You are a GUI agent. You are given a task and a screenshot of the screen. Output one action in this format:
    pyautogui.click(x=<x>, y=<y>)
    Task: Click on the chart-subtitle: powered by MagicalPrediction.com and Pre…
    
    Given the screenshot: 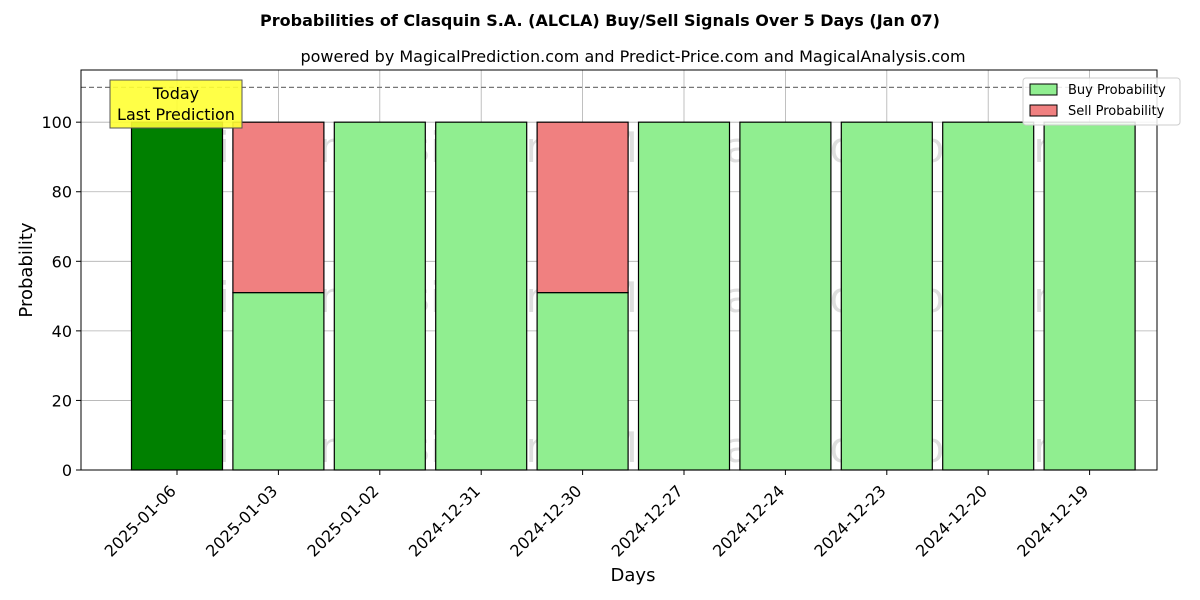 What is the action you would take?
    pyautogui.click(x=632, y=56)
    